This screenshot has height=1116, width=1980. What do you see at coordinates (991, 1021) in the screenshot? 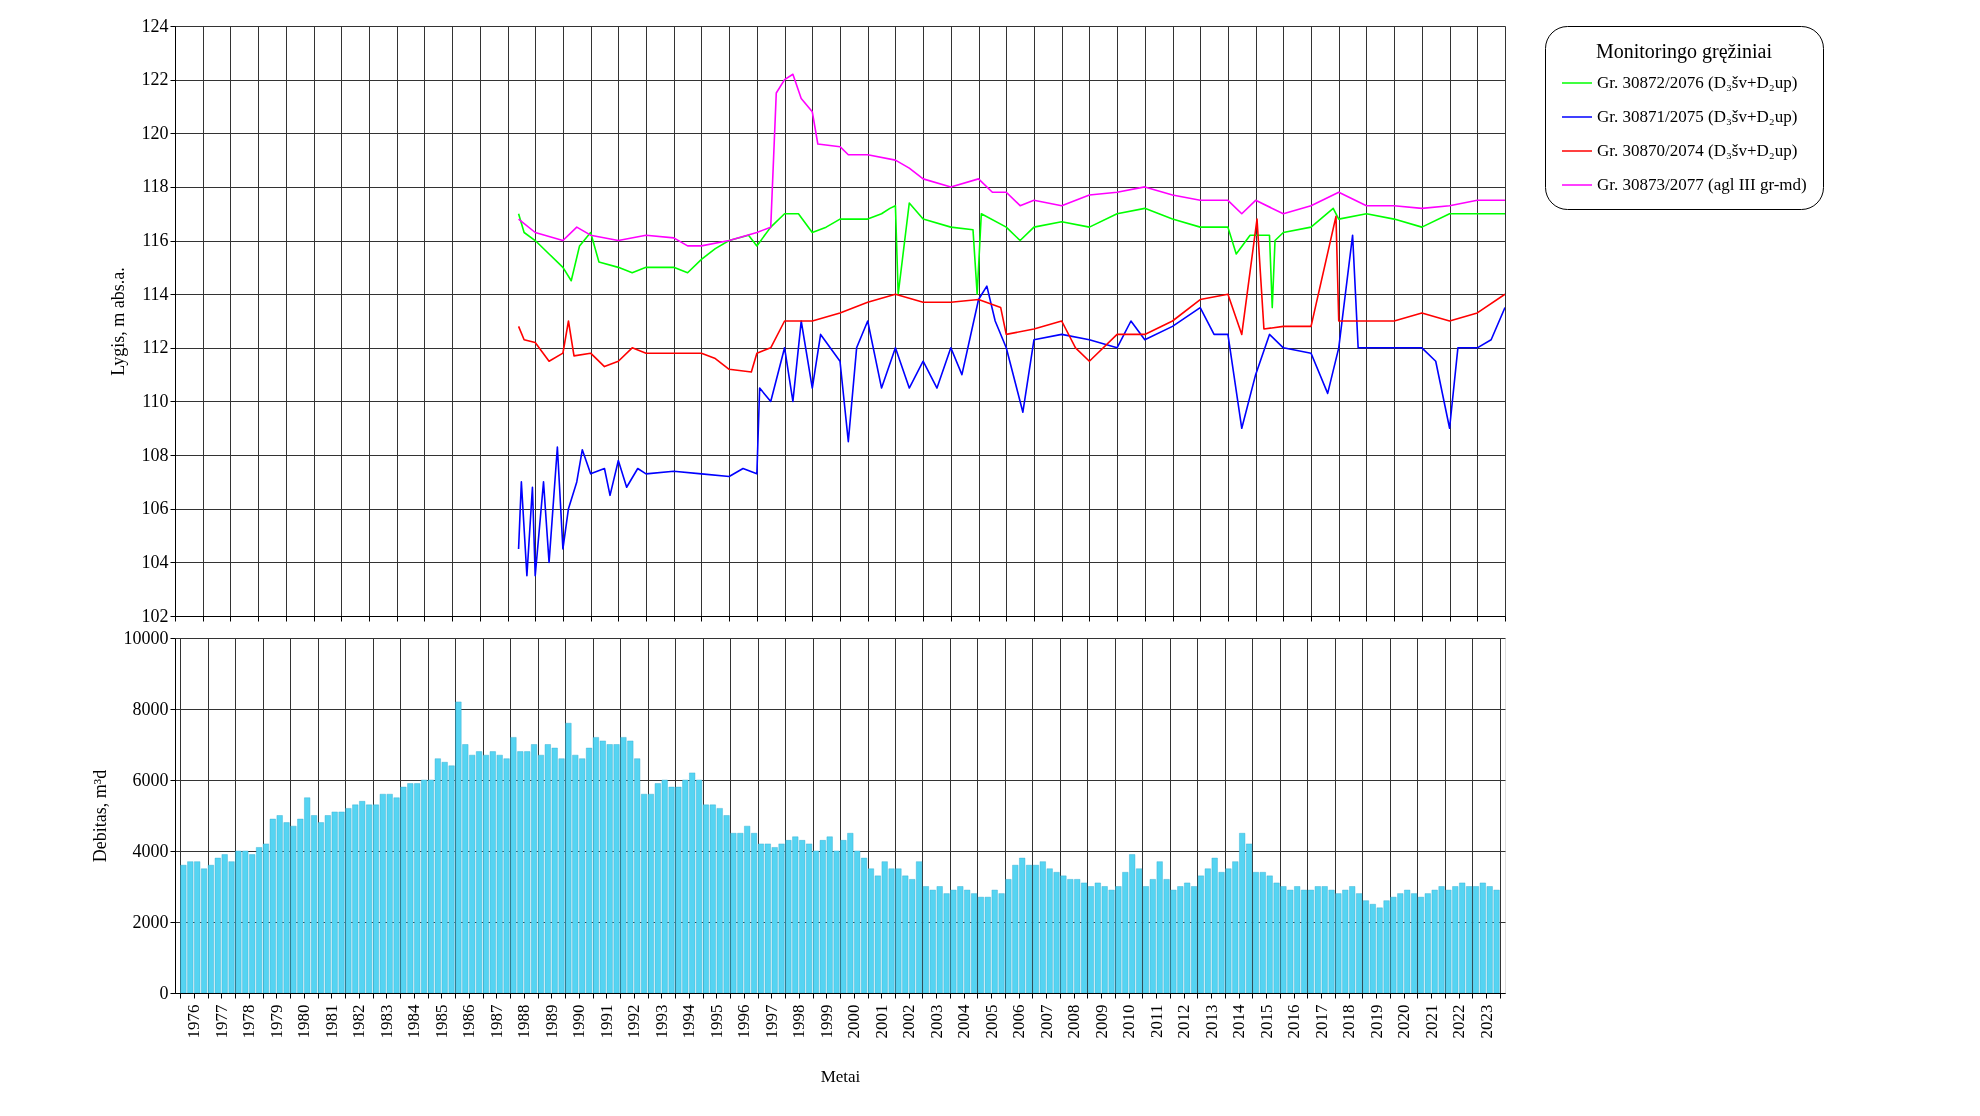
I see `x-tick-label: 2005` at bounding box center [991, 1021].